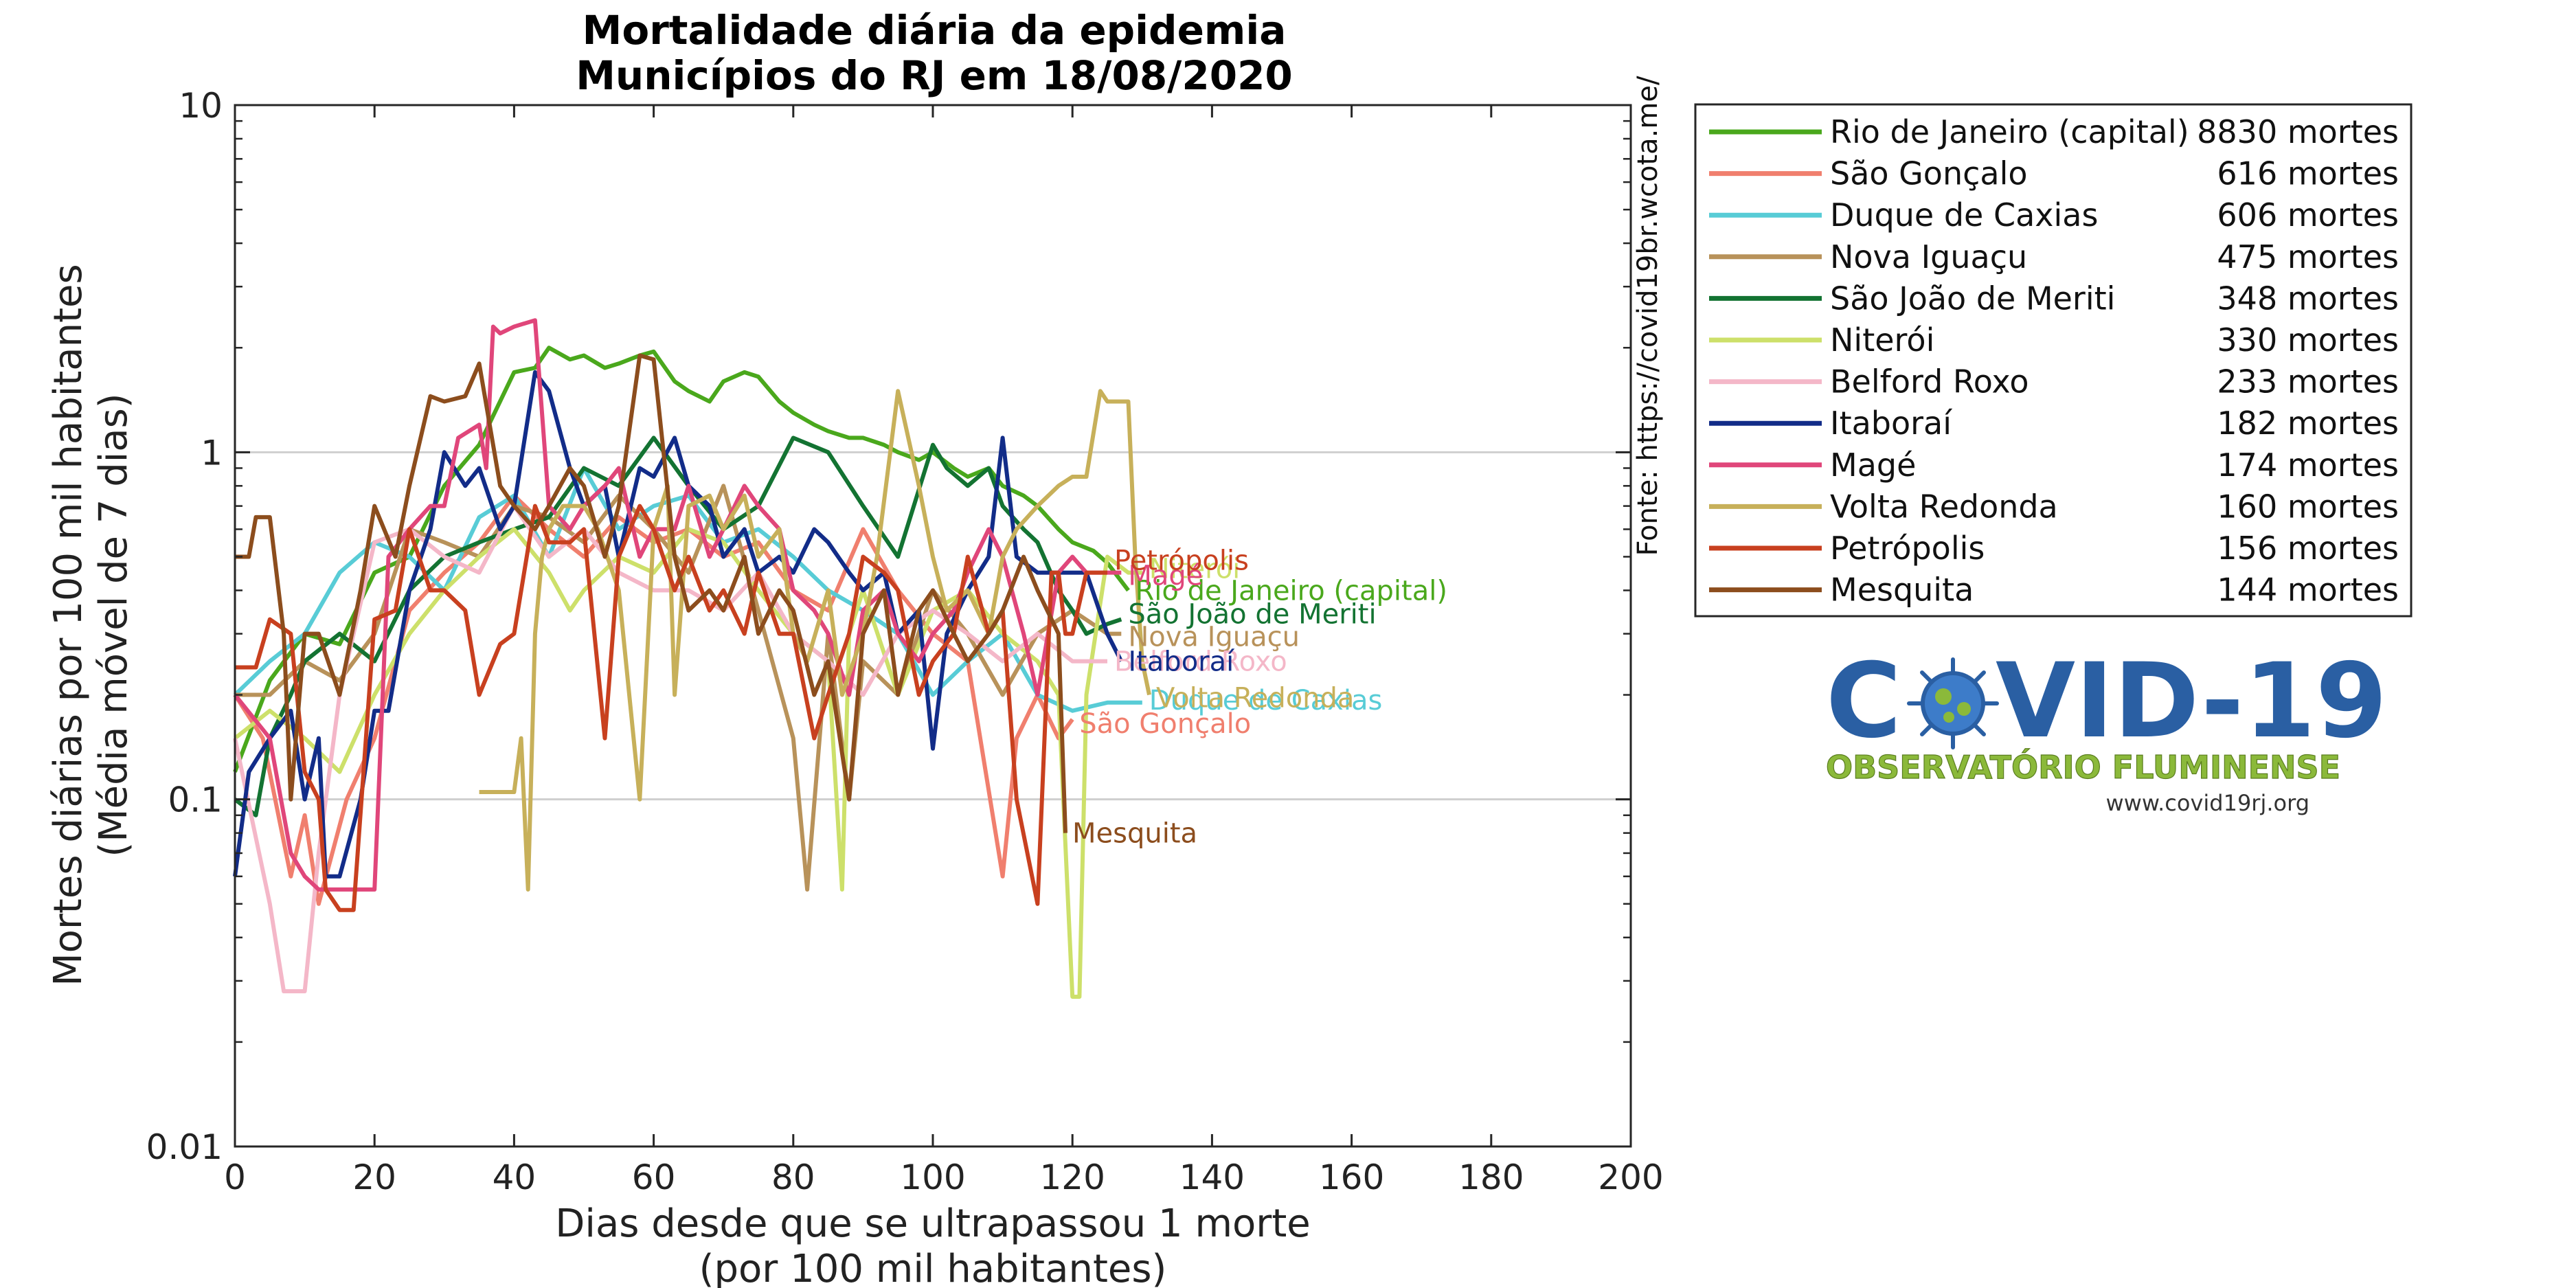 This screenshot has height=1288, width=2576. Describe the element at coordinates (1212, 1177) in the screenshot. I see `x-tick-label: 140` at that location.